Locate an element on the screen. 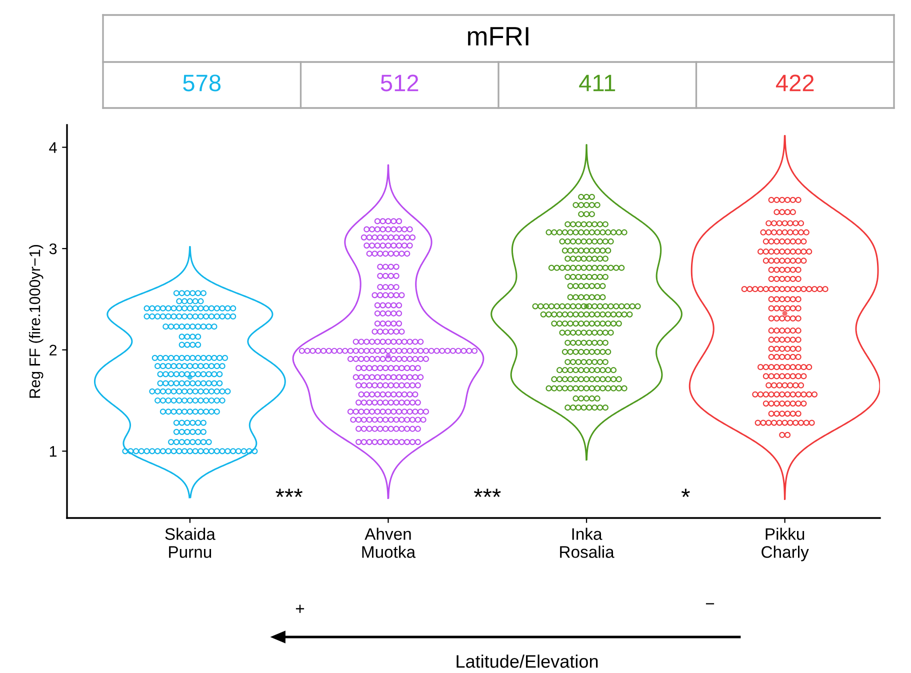 This screenshot has width=911, height=673. y-tick-label: 3 is located at coordinates (53, 248).